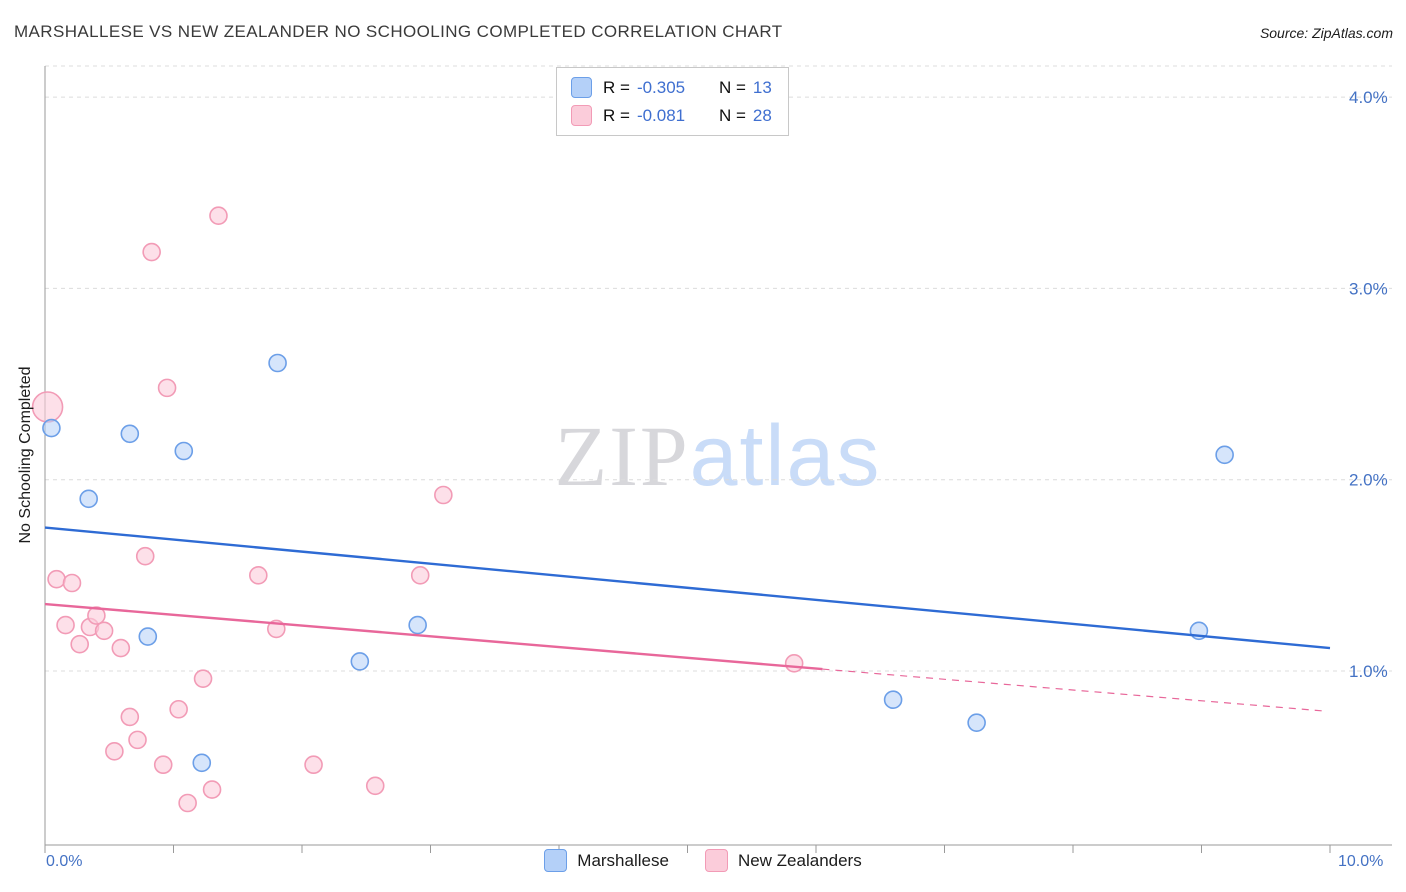 This screenshot has height=892, width=1406. Describe the element at coordinates (762, 87) in the screenshot. I see `n-value-marshallese: 13` at that location.